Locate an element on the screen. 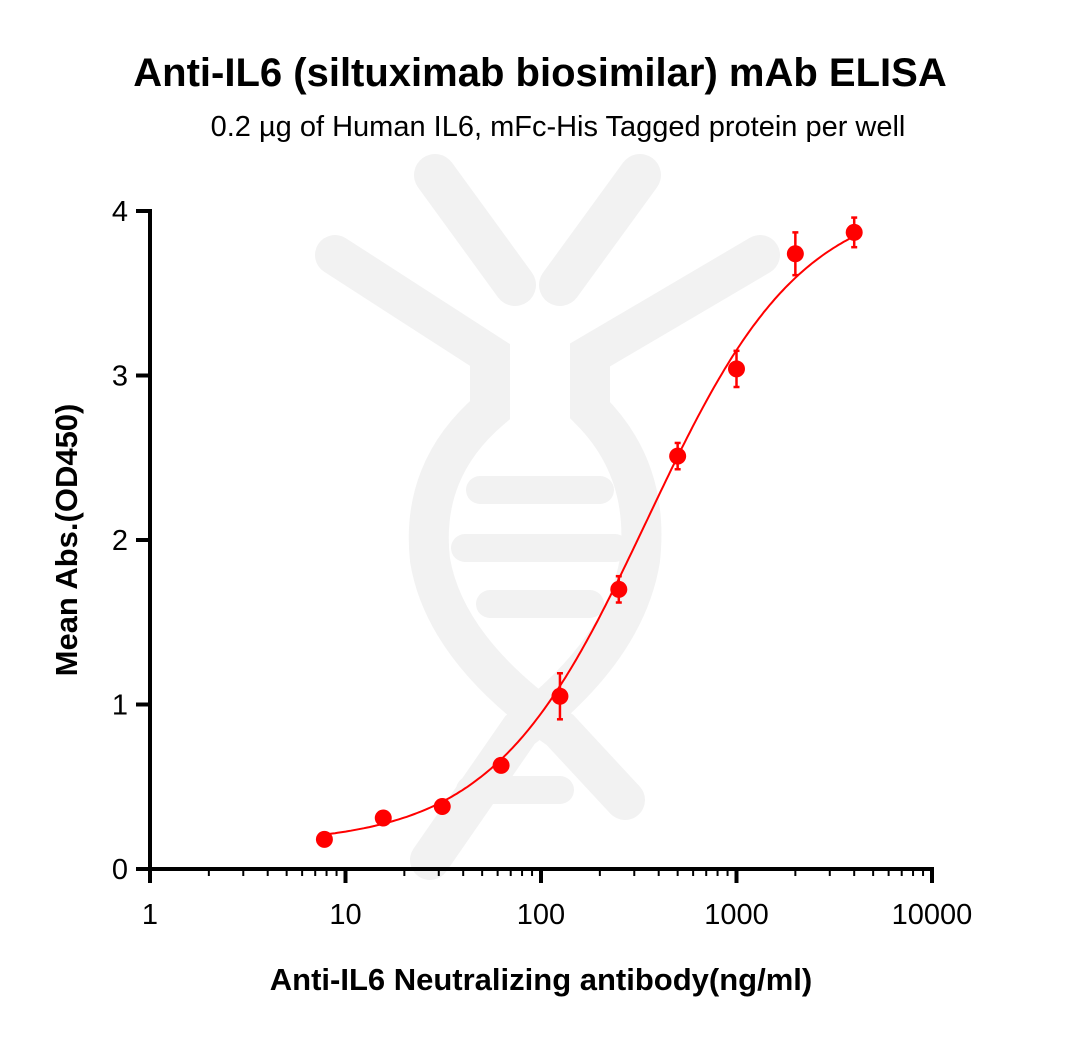  y-tick-label: 1 is located at coordinates (120, 706).